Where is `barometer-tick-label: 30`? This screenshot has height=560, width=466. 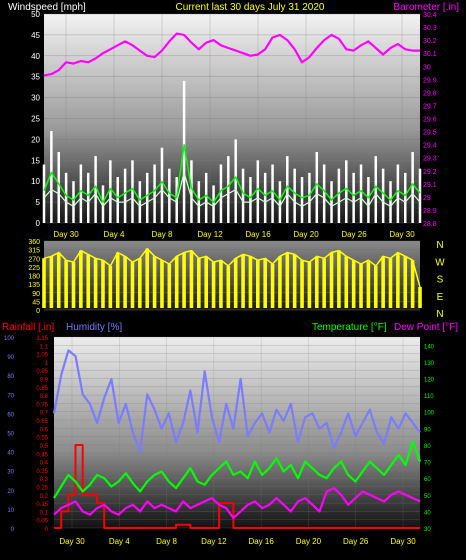
barometer-tick-label: 30 is located at coordinates (427, 67).